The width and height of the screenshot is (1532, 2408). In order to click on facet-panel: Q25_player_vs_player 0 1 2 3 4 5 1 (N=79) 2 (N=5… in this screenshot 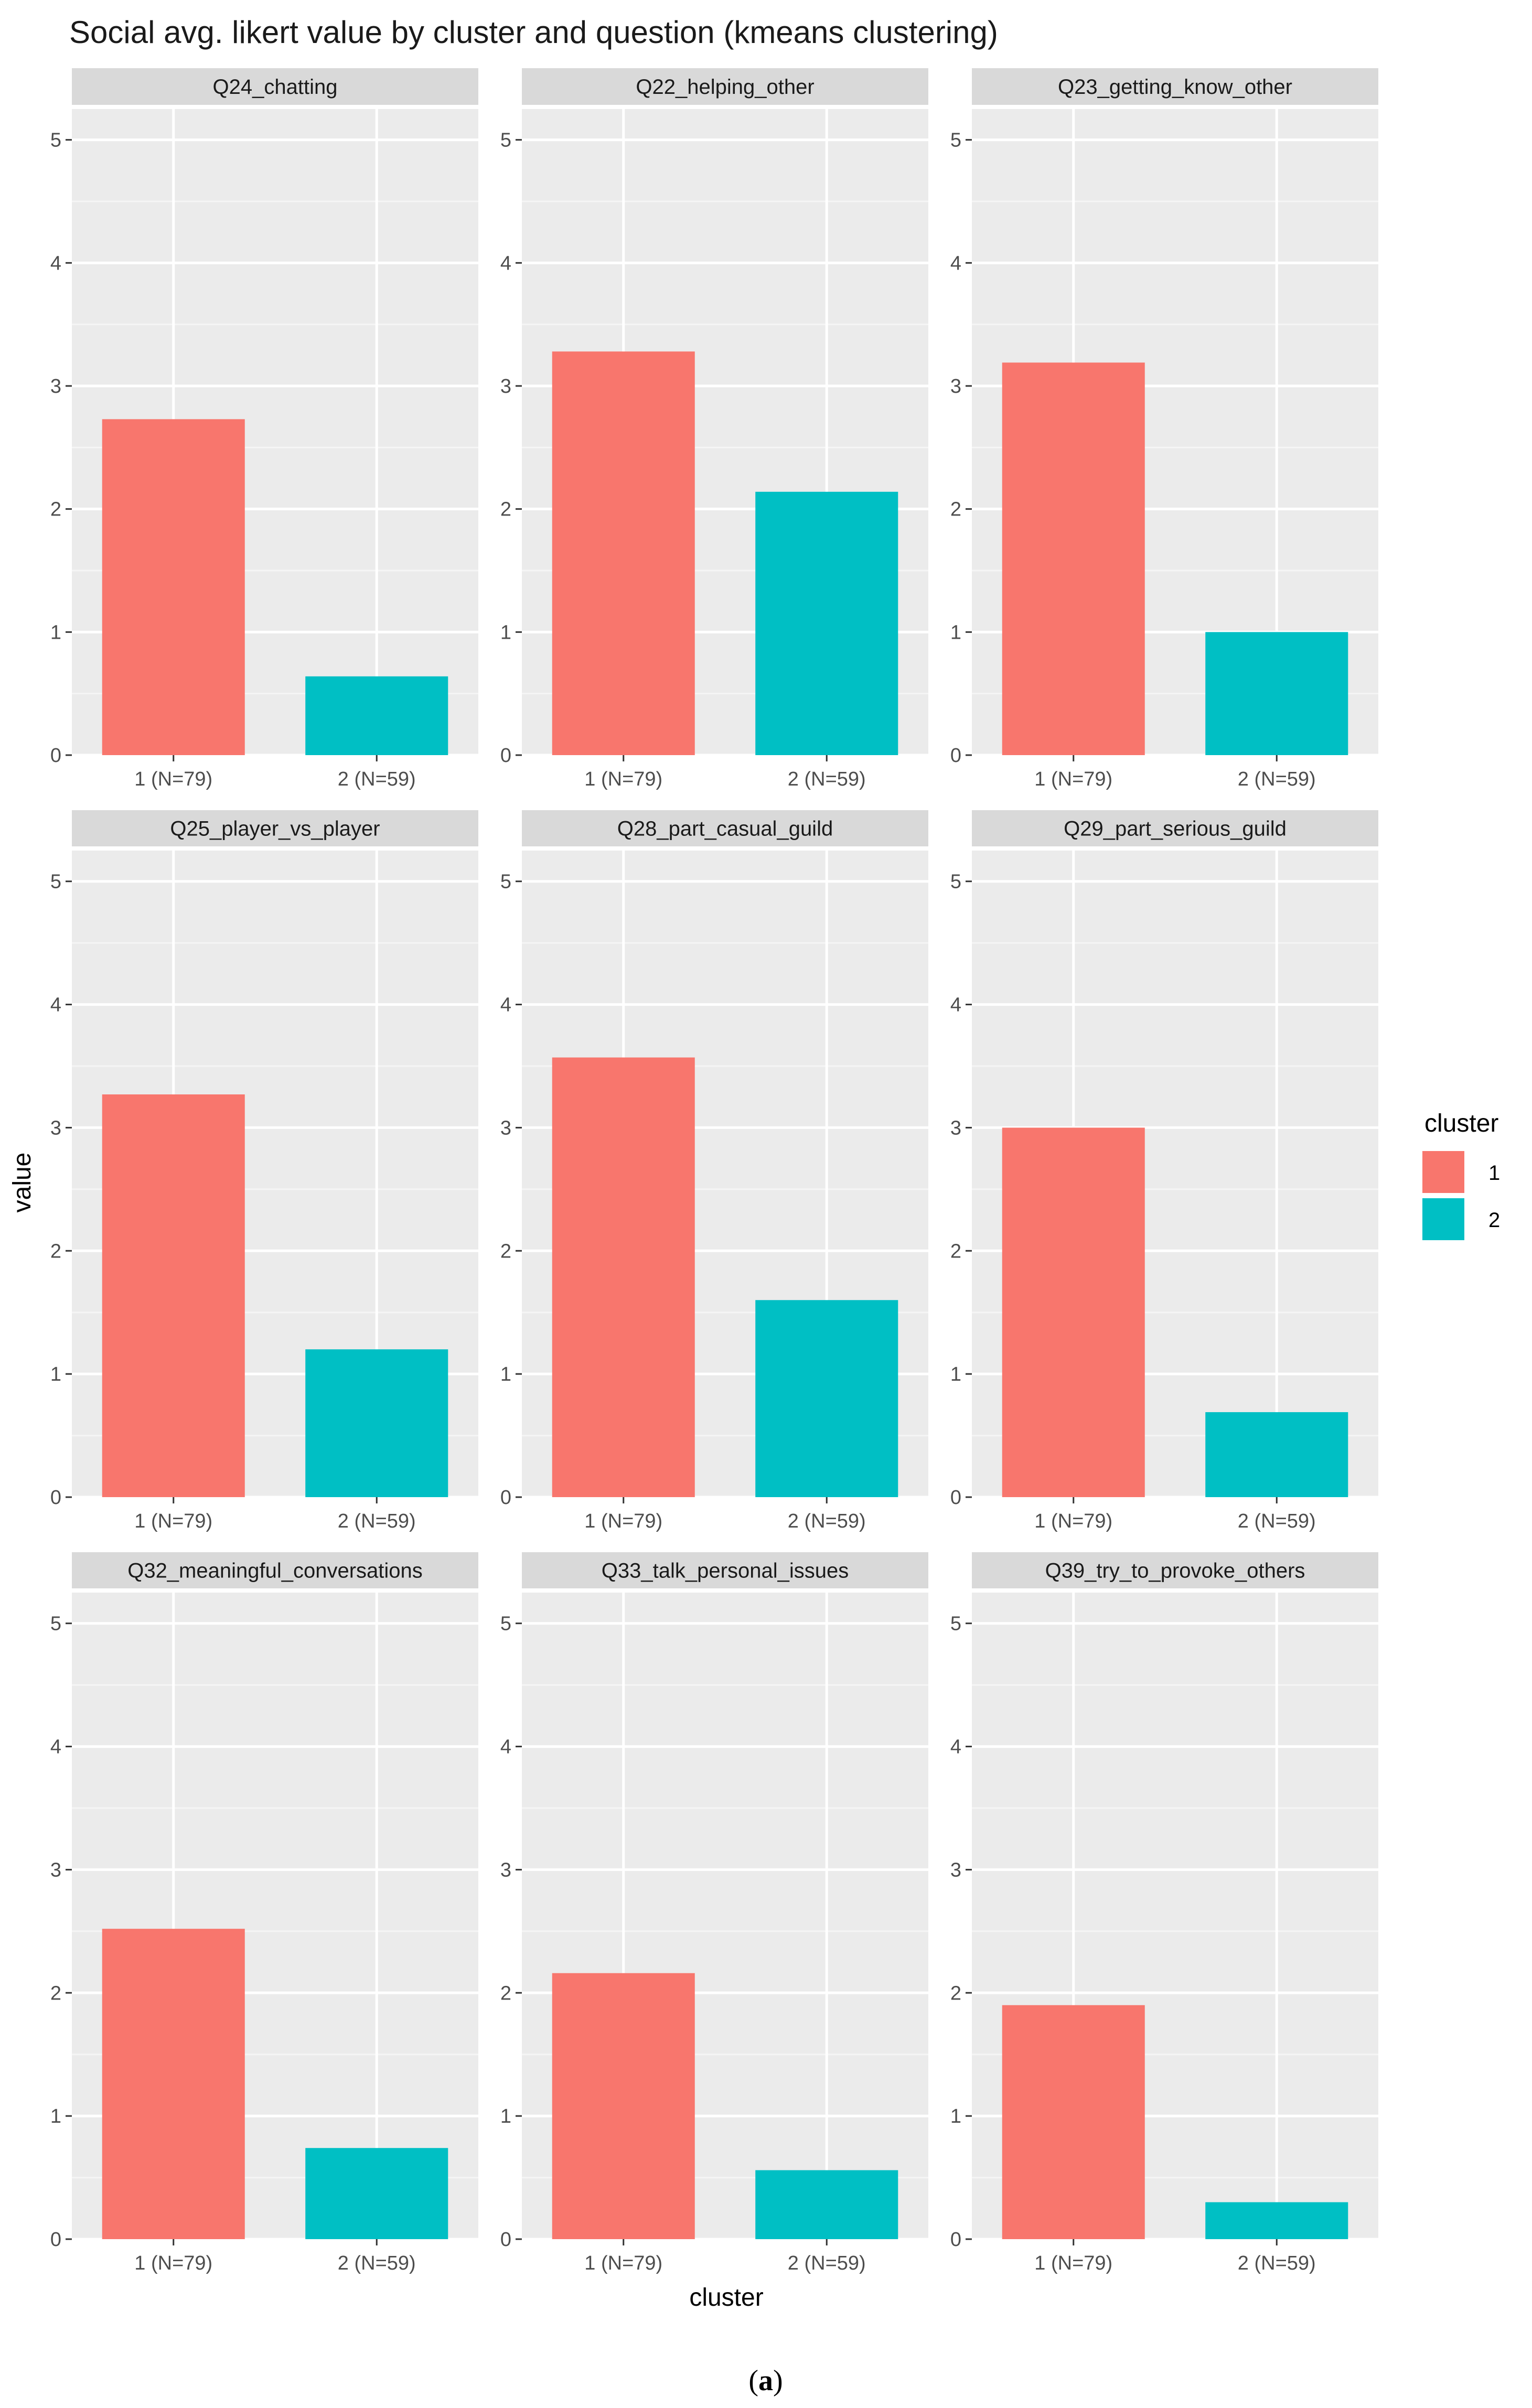, I will do `click(264, 1171)`.